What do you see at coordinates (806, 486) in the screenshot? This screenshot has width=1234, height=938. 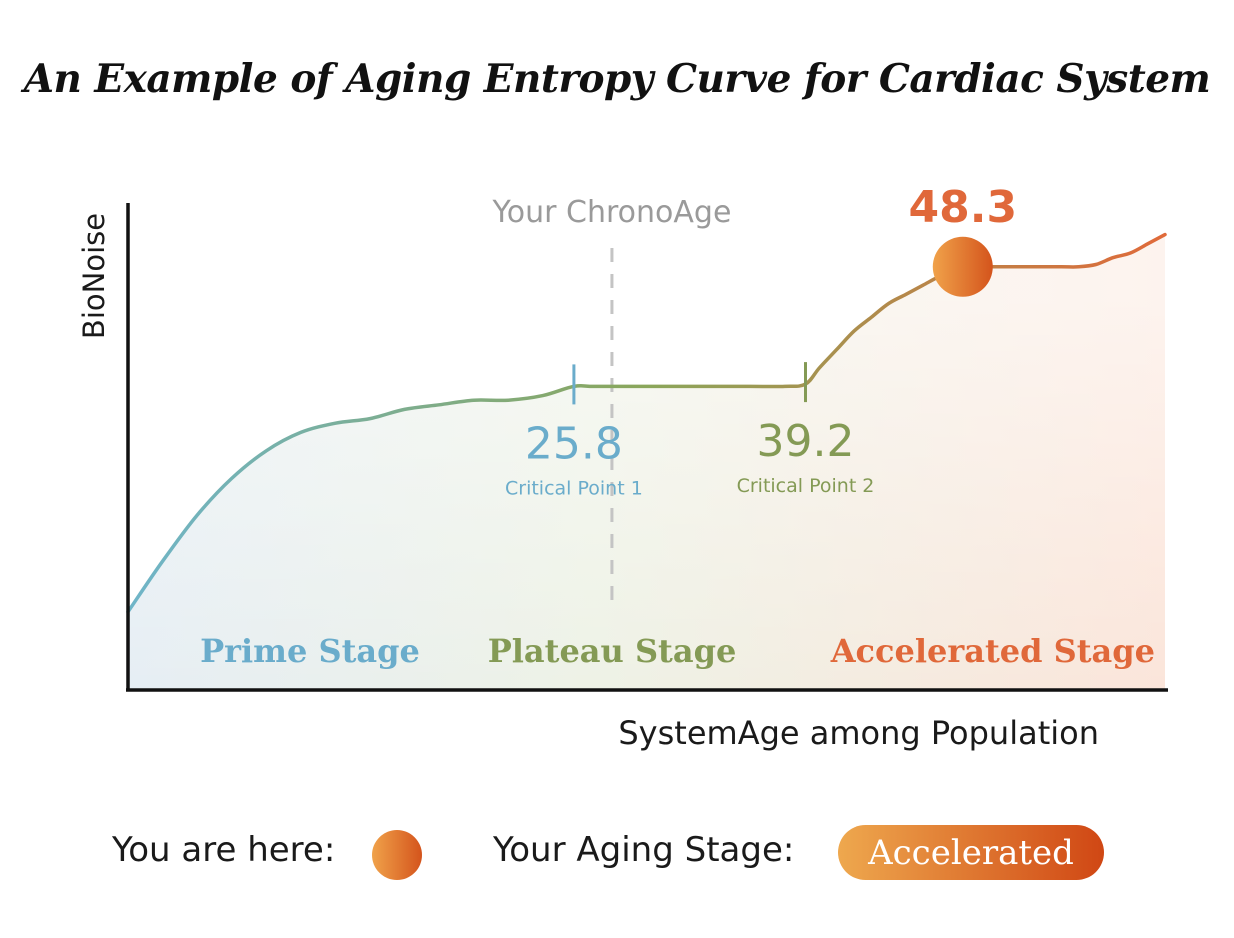 I see `critical-point-2-label: Critical Point 2` at bounding box center [806, 486].